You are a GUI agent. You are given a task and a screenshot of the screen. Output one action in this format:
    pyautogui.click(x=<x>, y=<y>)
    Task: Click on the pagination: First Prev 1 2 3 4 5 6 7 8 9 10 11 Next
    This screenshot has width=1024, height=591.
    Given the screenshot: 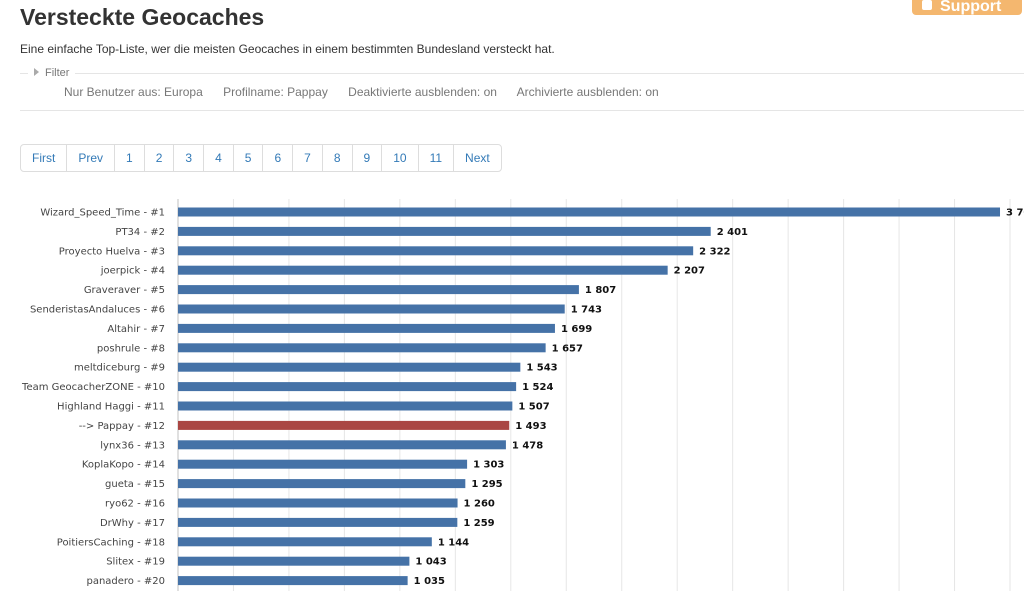 What is the action you would take?
    pyautogui.click(x=261, y=158)
    